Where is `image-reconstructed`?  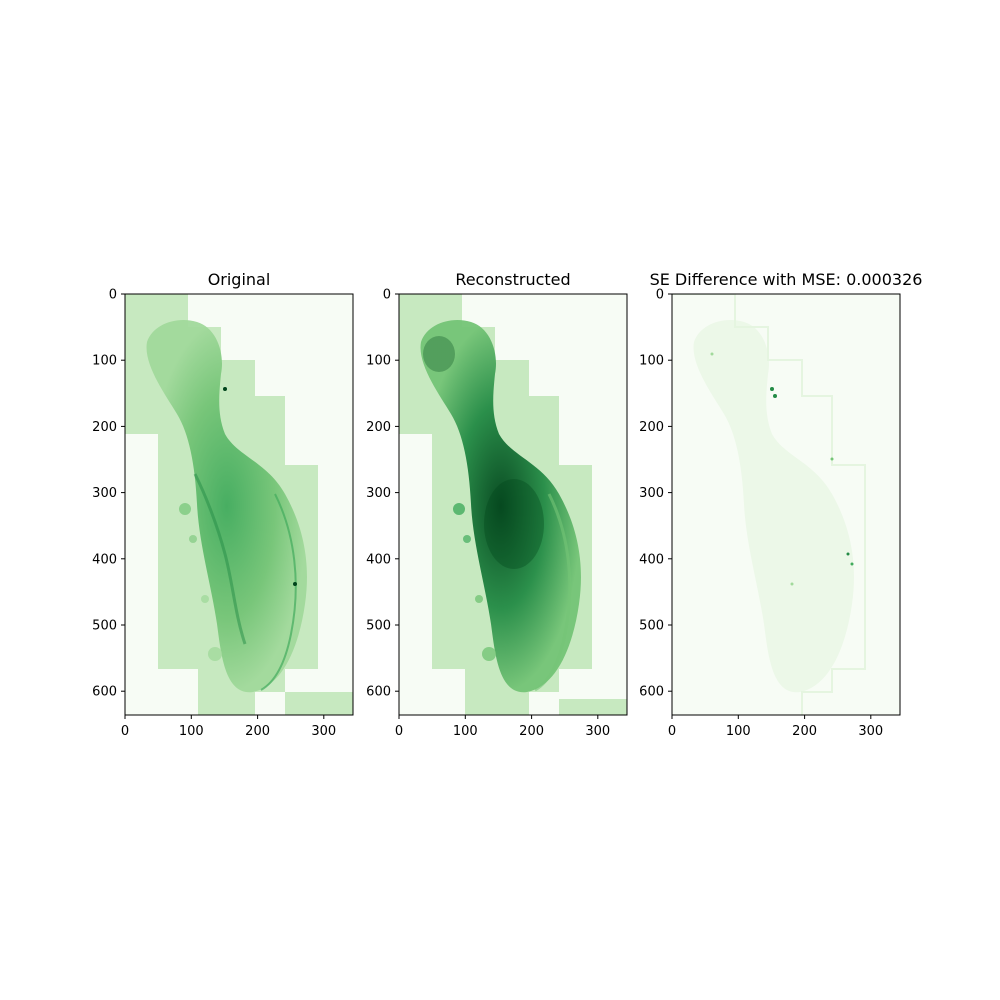 image-reconstructed is located at coordinates (513, 504).